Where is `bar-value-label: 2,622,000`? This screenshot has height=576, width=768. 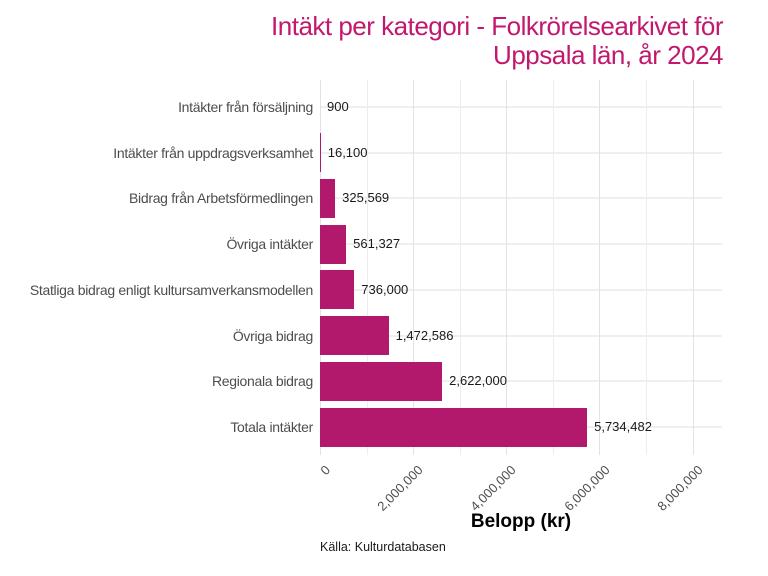
bar-value-label: 2,622,000 is located at coordinates (478, 381).